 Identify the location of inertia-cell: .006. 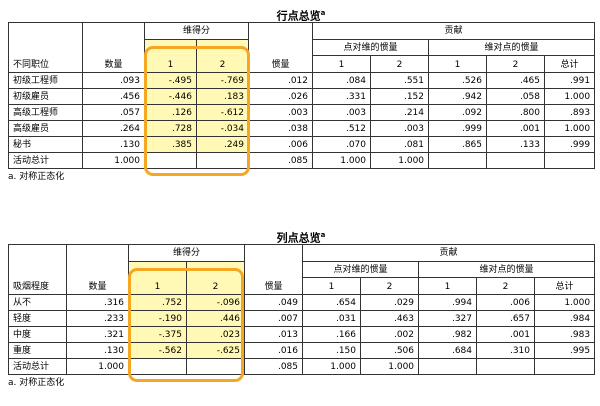
(281, 144).